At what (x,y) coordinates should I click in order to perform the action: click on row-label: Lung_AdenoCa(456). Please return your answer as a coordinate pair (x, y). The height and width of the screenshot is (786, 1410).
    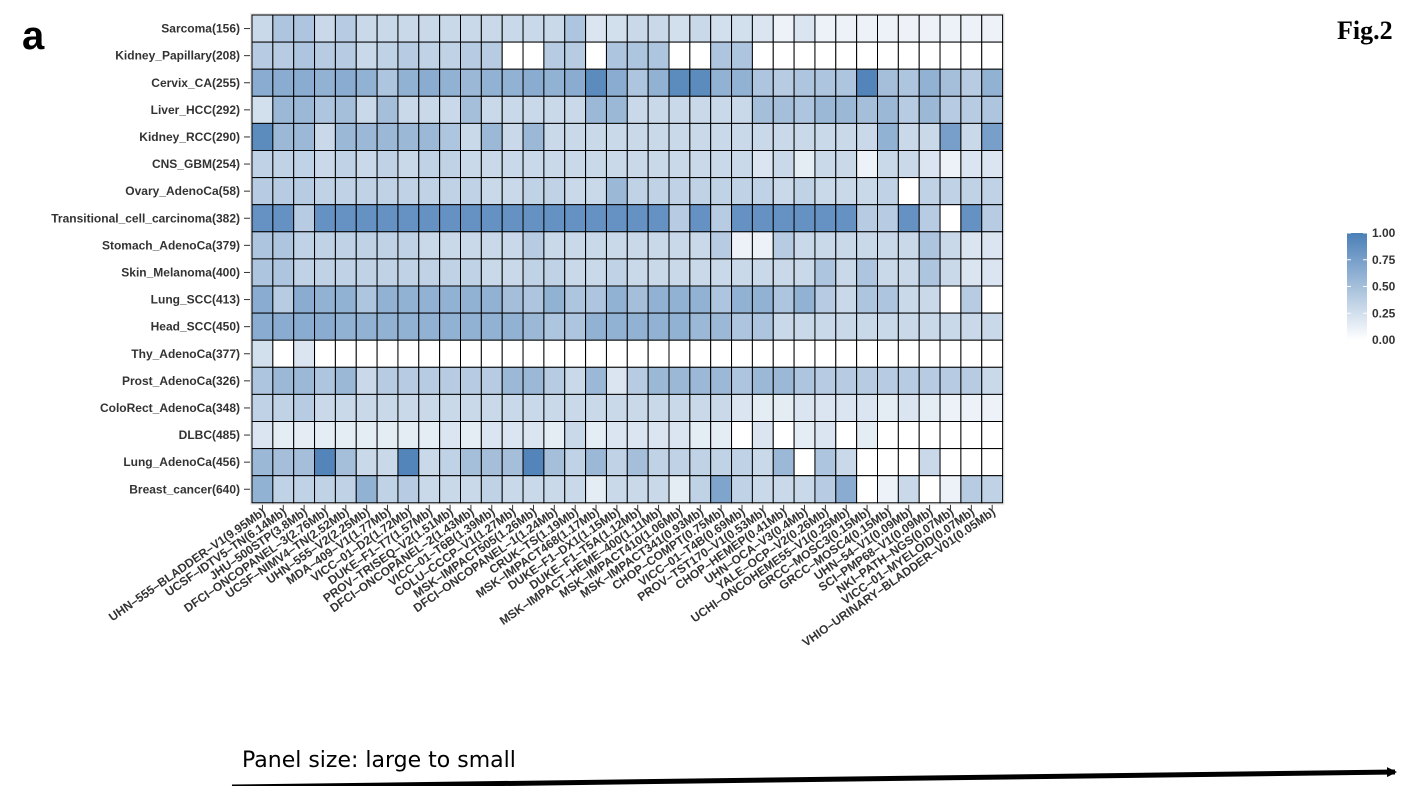
    Looking at the image, I should click on (181, 462).